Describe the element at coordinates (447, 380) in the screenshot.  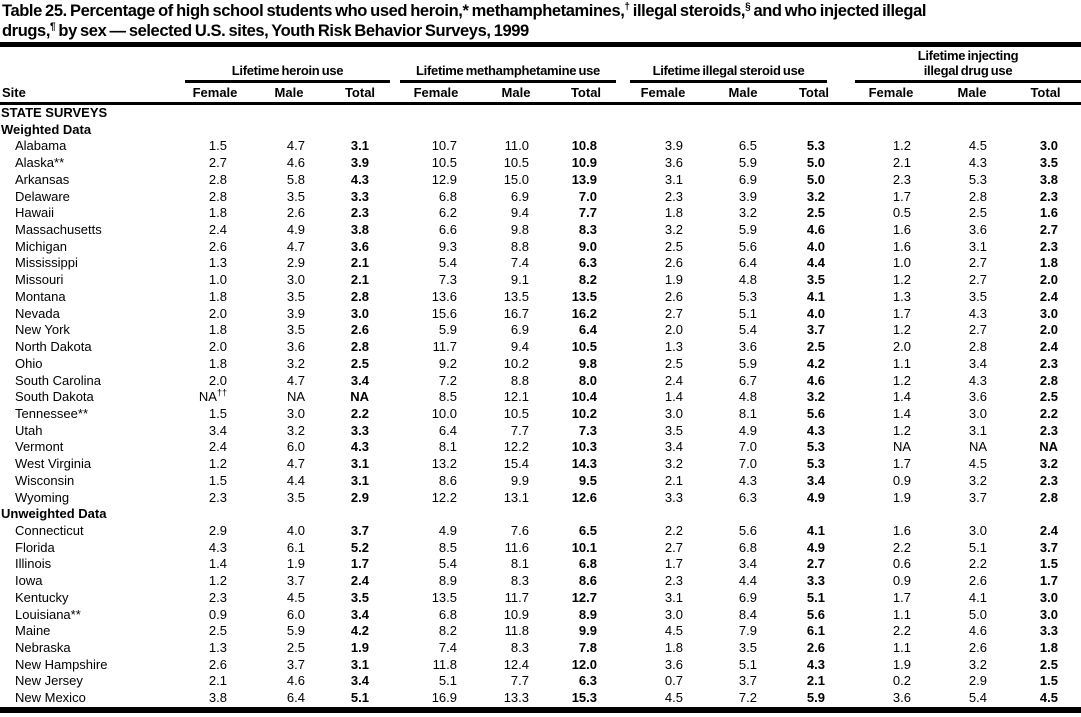
I see `value-cell: 7.2` at that location.